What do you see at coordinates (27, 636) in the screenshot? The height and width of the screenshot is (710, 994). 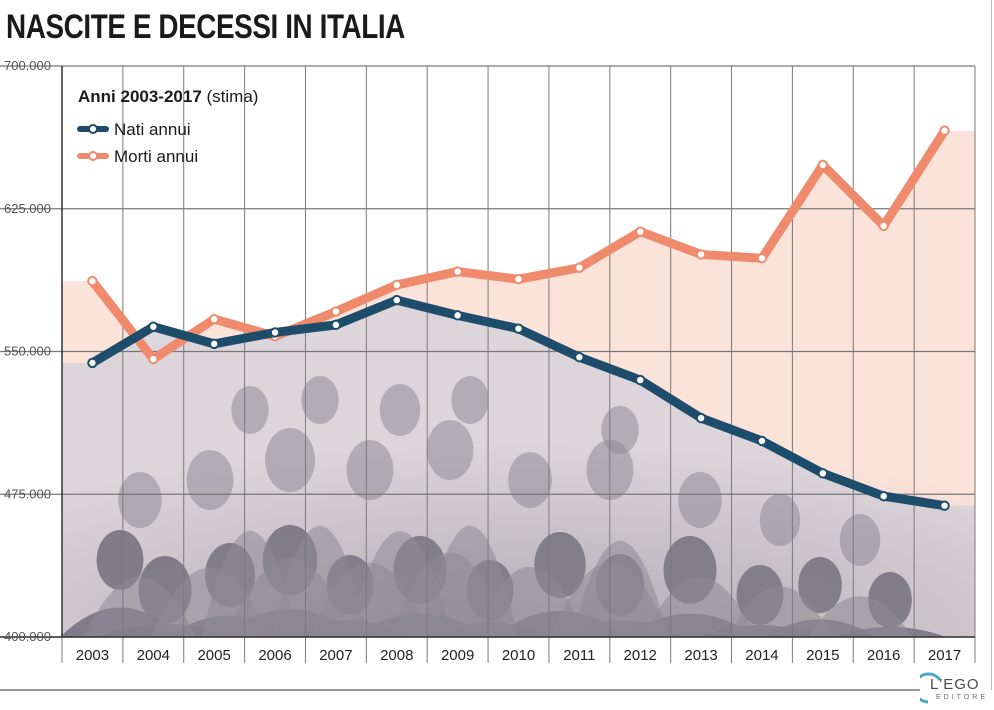 I see `y-tick-label: 400.000` at bounding box center [27, 636].